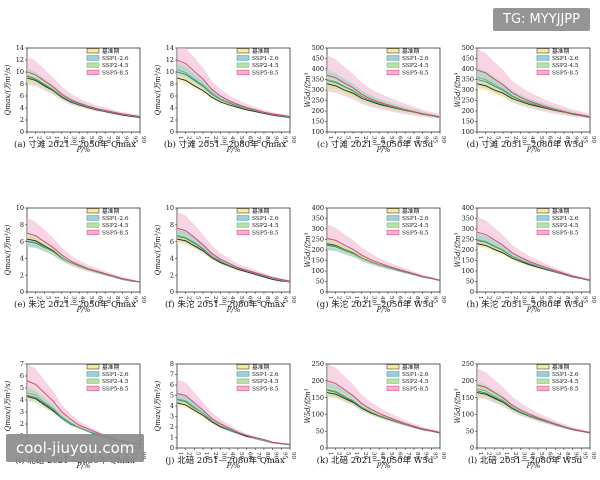  I want to click on y-tick-label: 6, so click(172, 96).